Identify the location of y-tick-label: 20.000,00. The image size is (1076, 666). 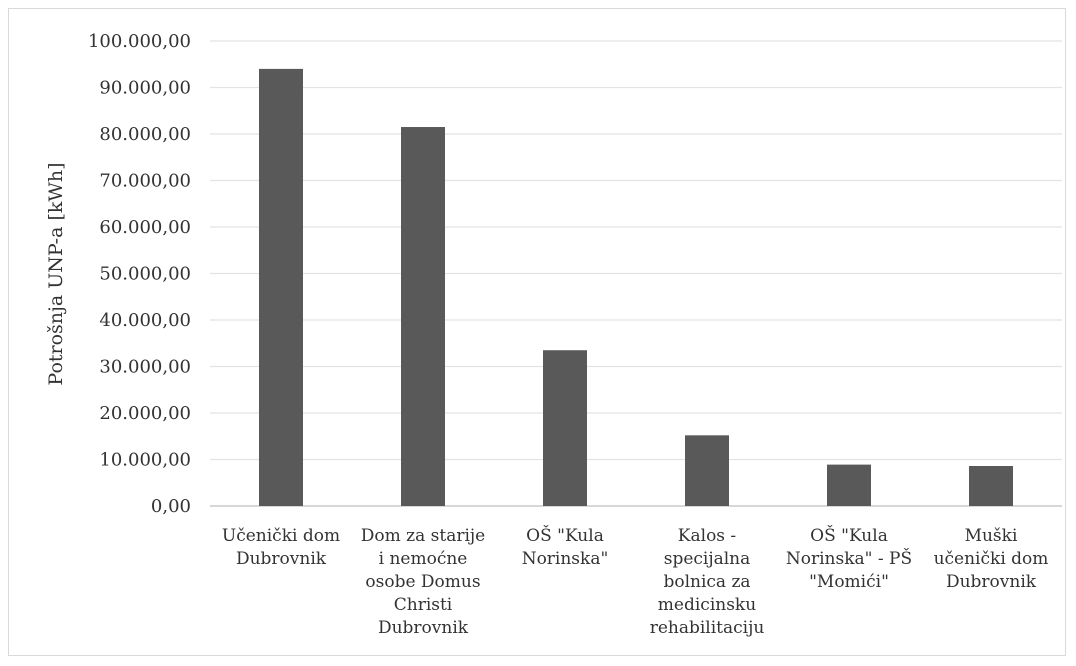
(145, 413).